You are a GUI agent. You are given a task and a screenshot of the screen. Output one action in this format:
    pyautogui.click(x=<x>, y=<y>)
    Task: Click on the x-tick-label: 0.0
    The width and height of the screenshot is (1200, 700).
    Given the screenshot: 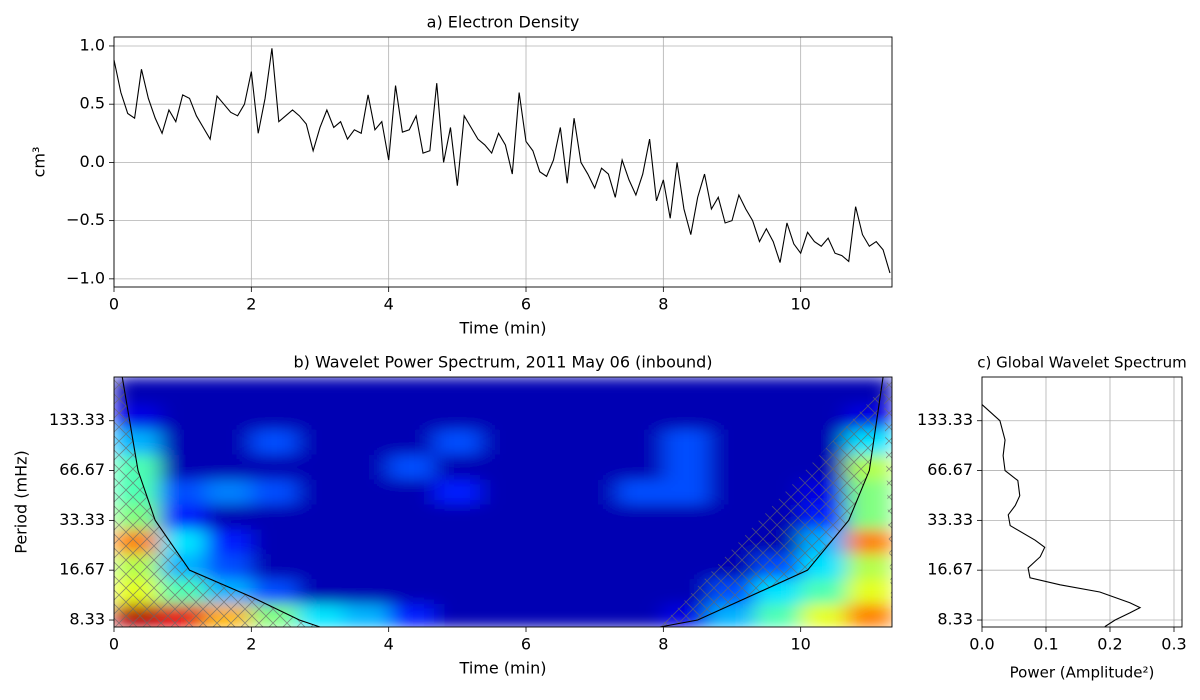 What is the action you would take?
    pyautogui.click(x=981, y=644)
    